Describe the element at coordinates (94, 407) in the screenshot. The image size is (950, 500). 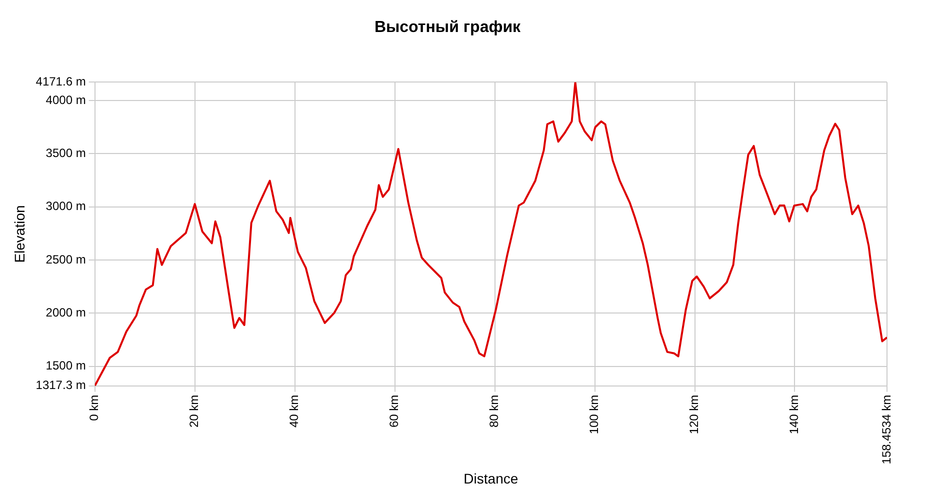
I see `x-tick-label: 0 km` at that location.